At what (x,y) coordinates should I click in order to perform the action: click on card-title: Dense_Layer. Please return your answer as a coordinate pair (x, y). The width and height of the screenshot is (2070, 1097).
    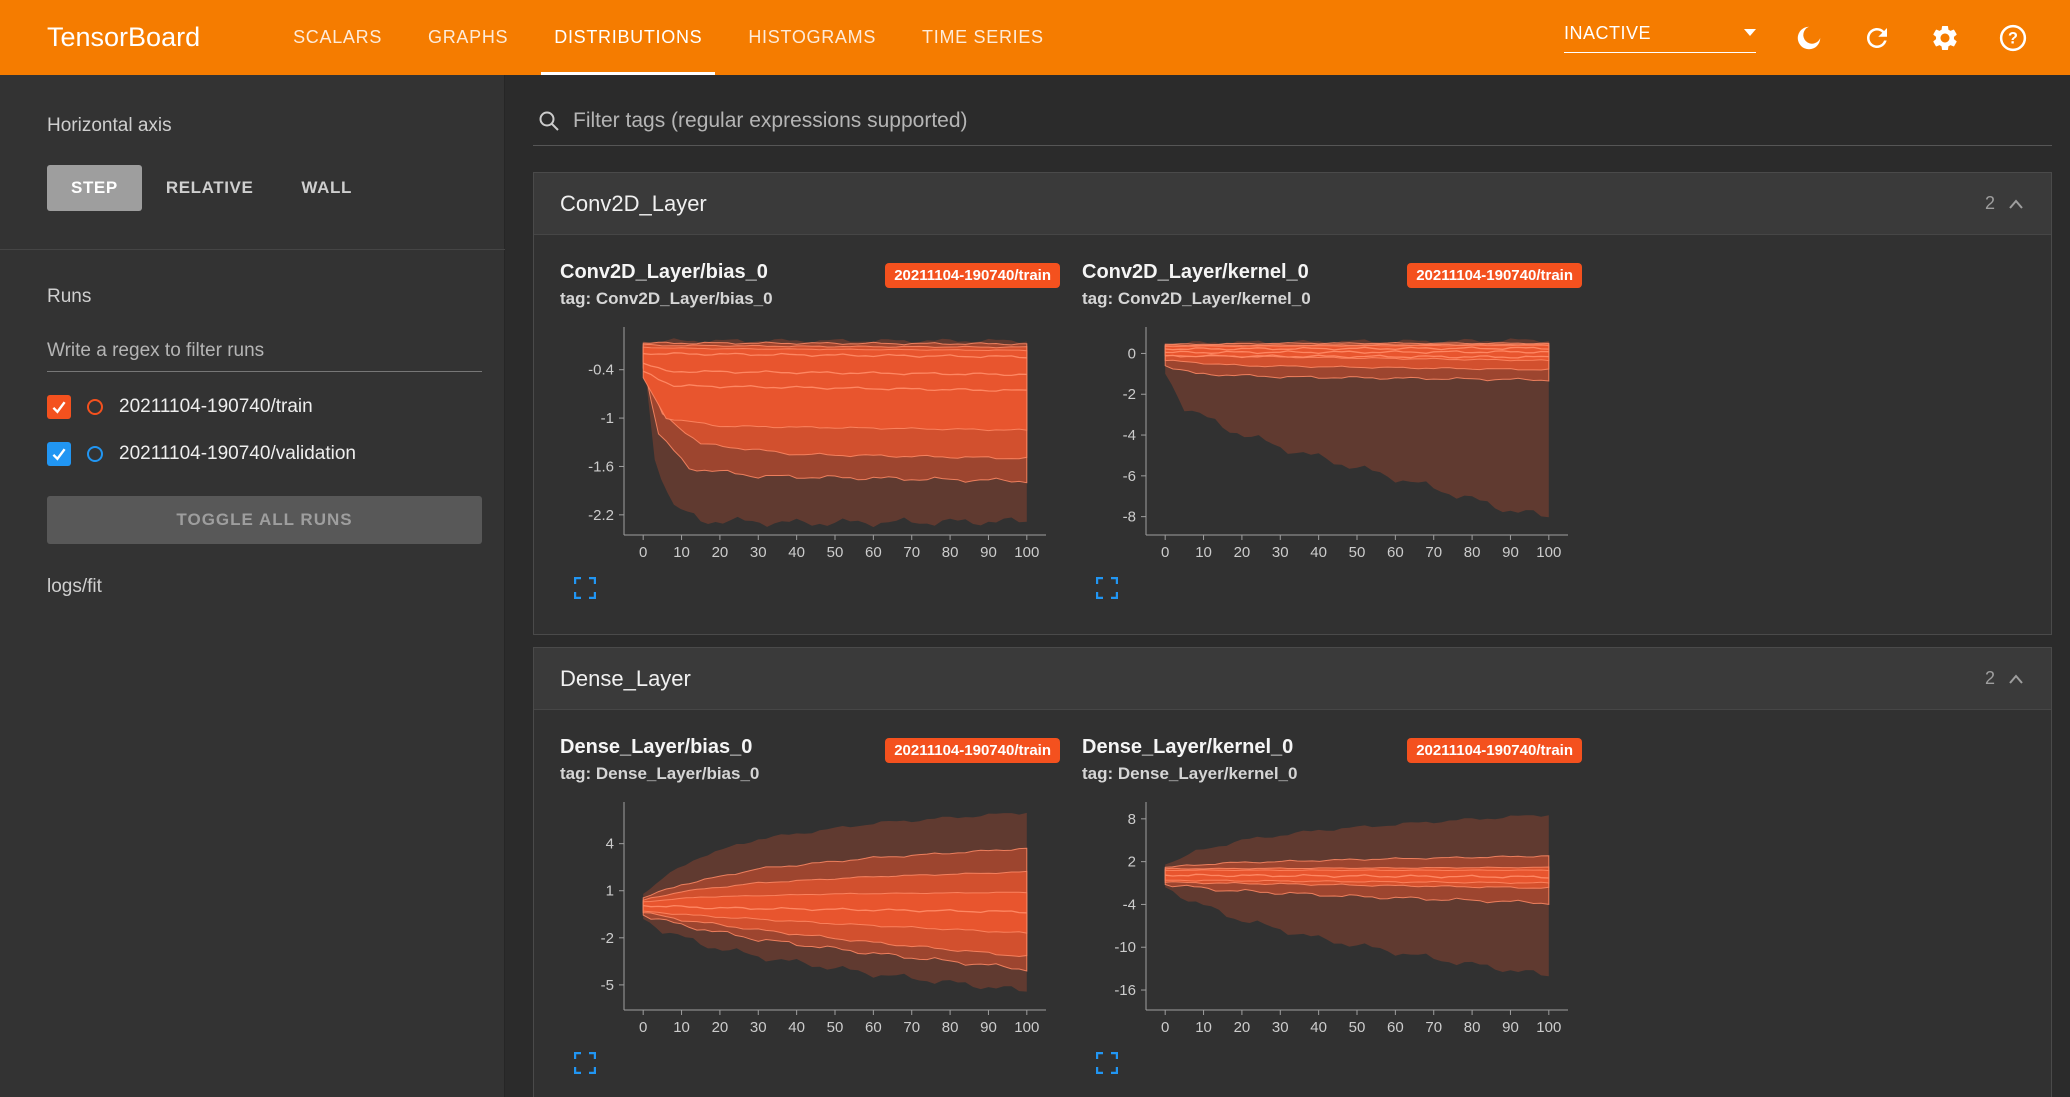
    Looking at the image, I should click on (625, 678).